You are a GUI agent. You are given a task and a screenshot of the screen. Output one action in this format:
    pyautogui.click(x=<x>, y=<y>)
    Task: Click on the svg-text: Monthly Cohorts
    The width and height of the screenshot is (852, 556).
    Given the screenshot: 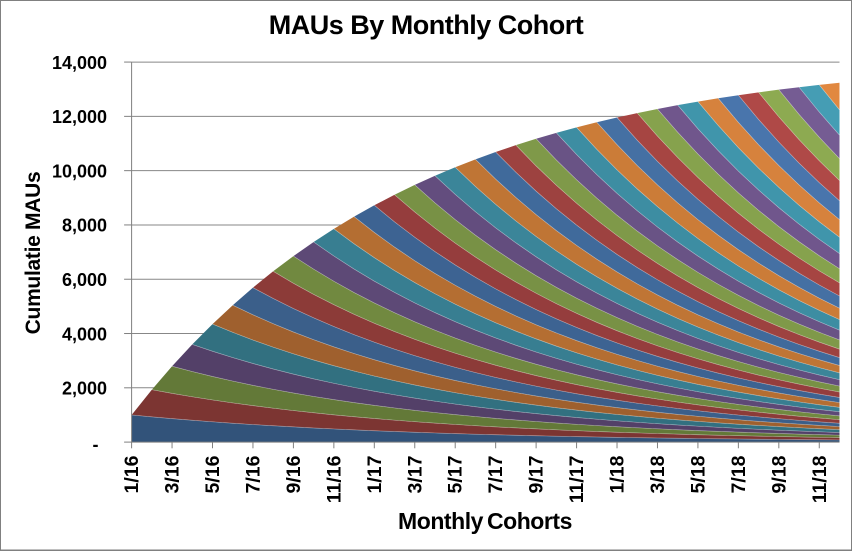 What is the action you would take?
    pyautogui.click(x=485, y=521)
    